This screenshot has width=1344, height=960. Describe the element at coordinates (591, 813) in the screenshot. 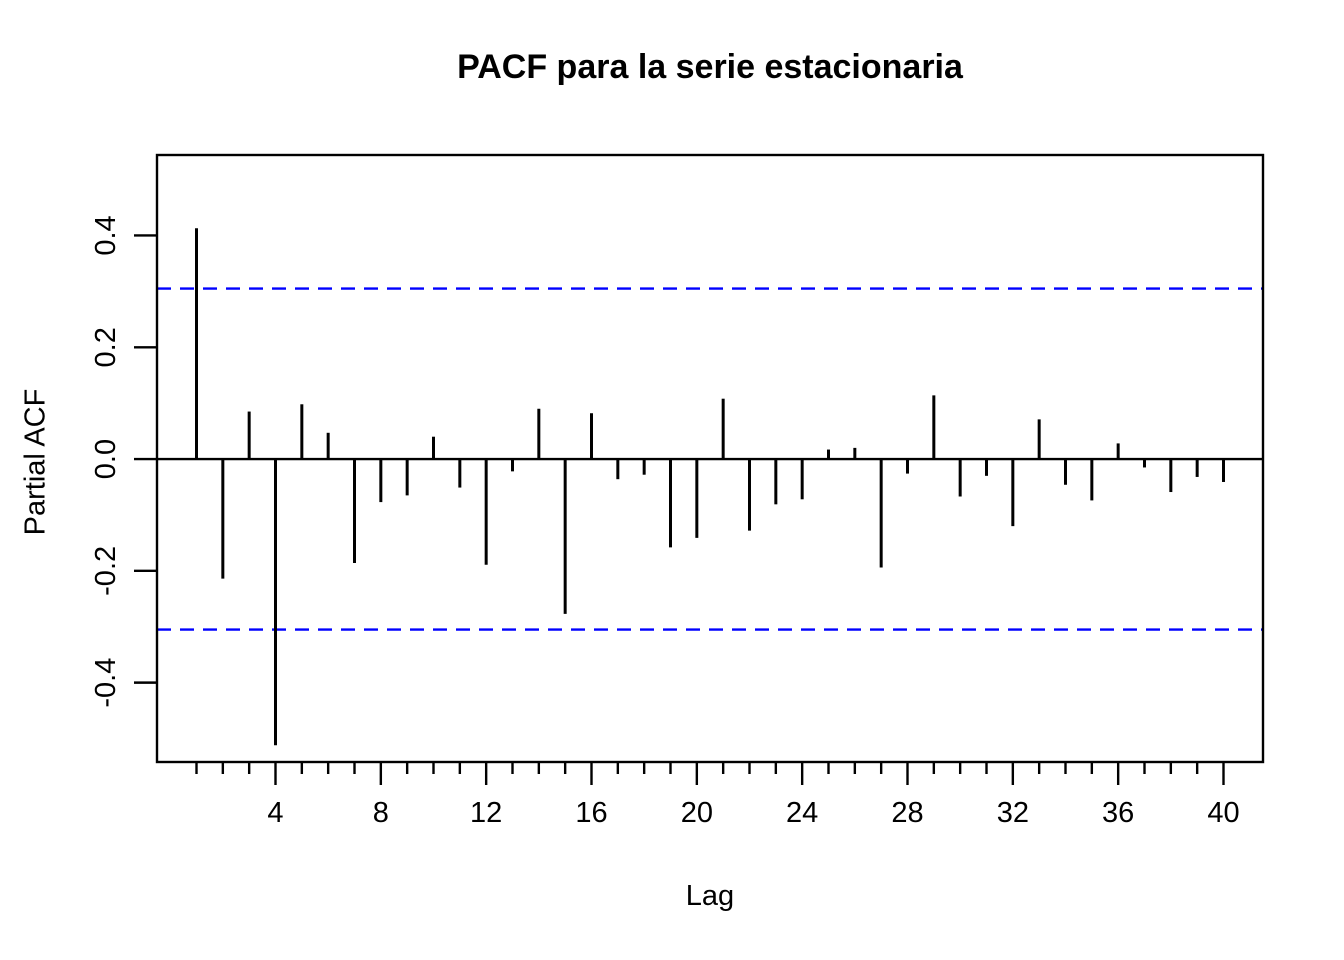

I see `x-tick-label-16: 16` at that location.